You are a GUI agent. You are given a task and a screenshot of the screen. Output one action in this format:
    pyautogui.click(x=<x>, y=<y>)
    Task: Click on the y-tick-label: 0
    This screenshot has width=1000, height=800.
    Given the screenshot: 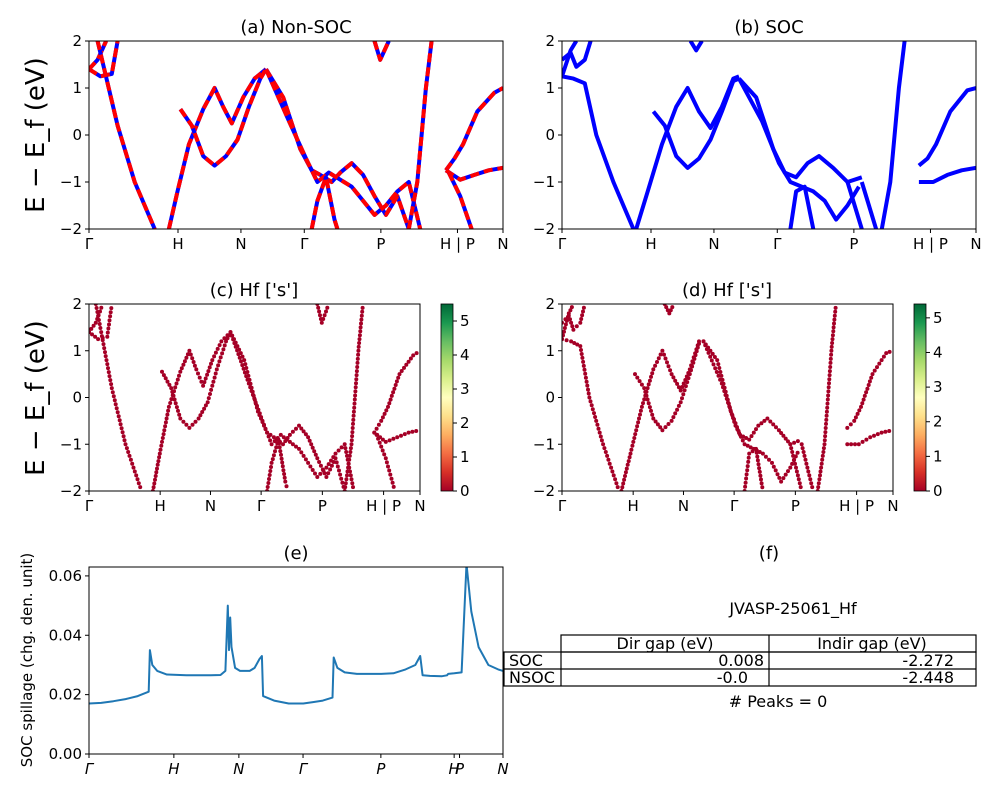 What is the action you would take?
    pyautogui.click(x=77, y=398)
    